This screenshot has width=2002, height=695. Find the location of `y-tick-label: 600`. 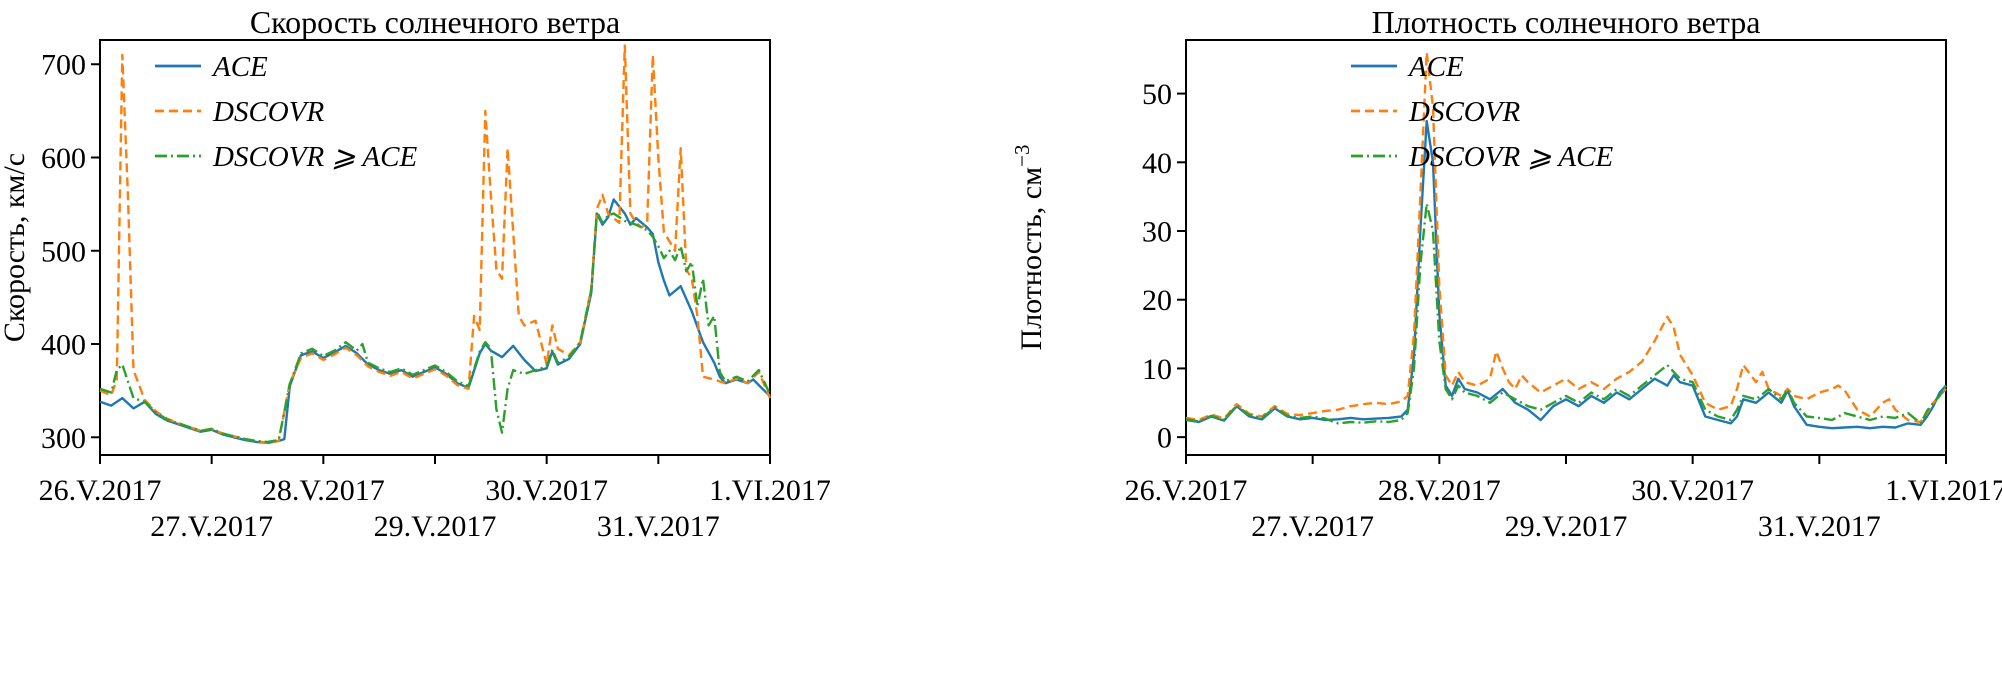

y-tick-label: 600 is located at coordinates (63, 158).